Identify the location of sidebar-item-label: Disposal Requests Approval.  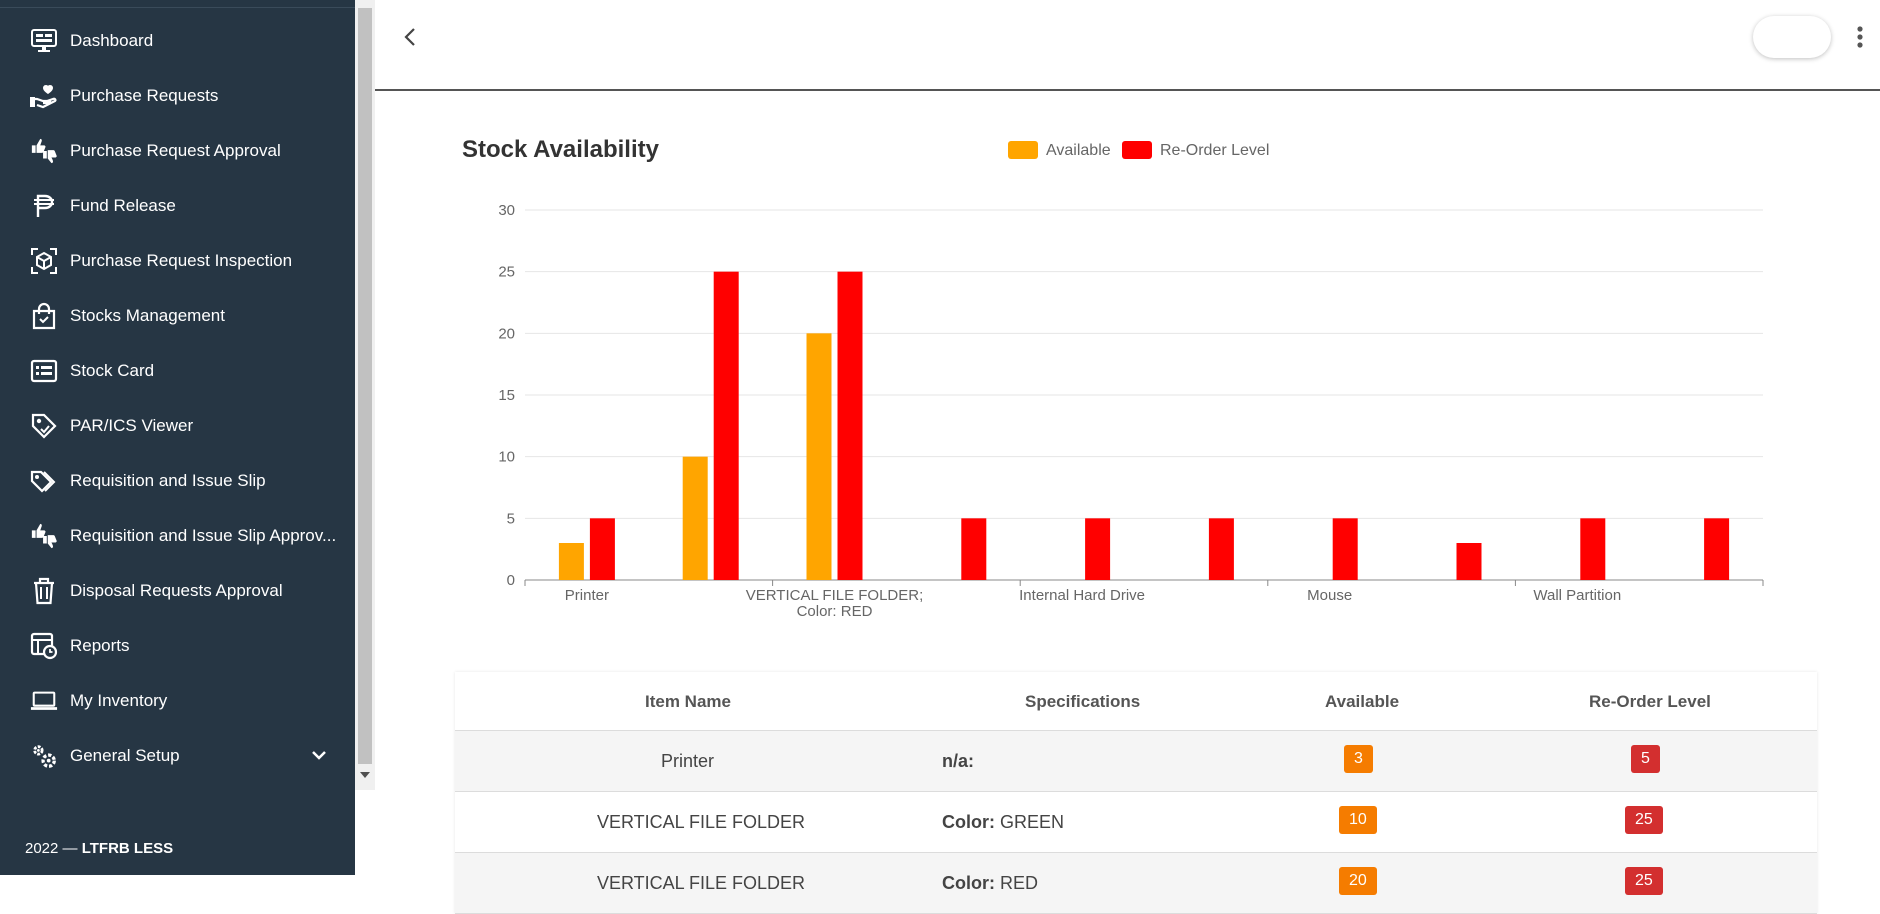
(176, 590).